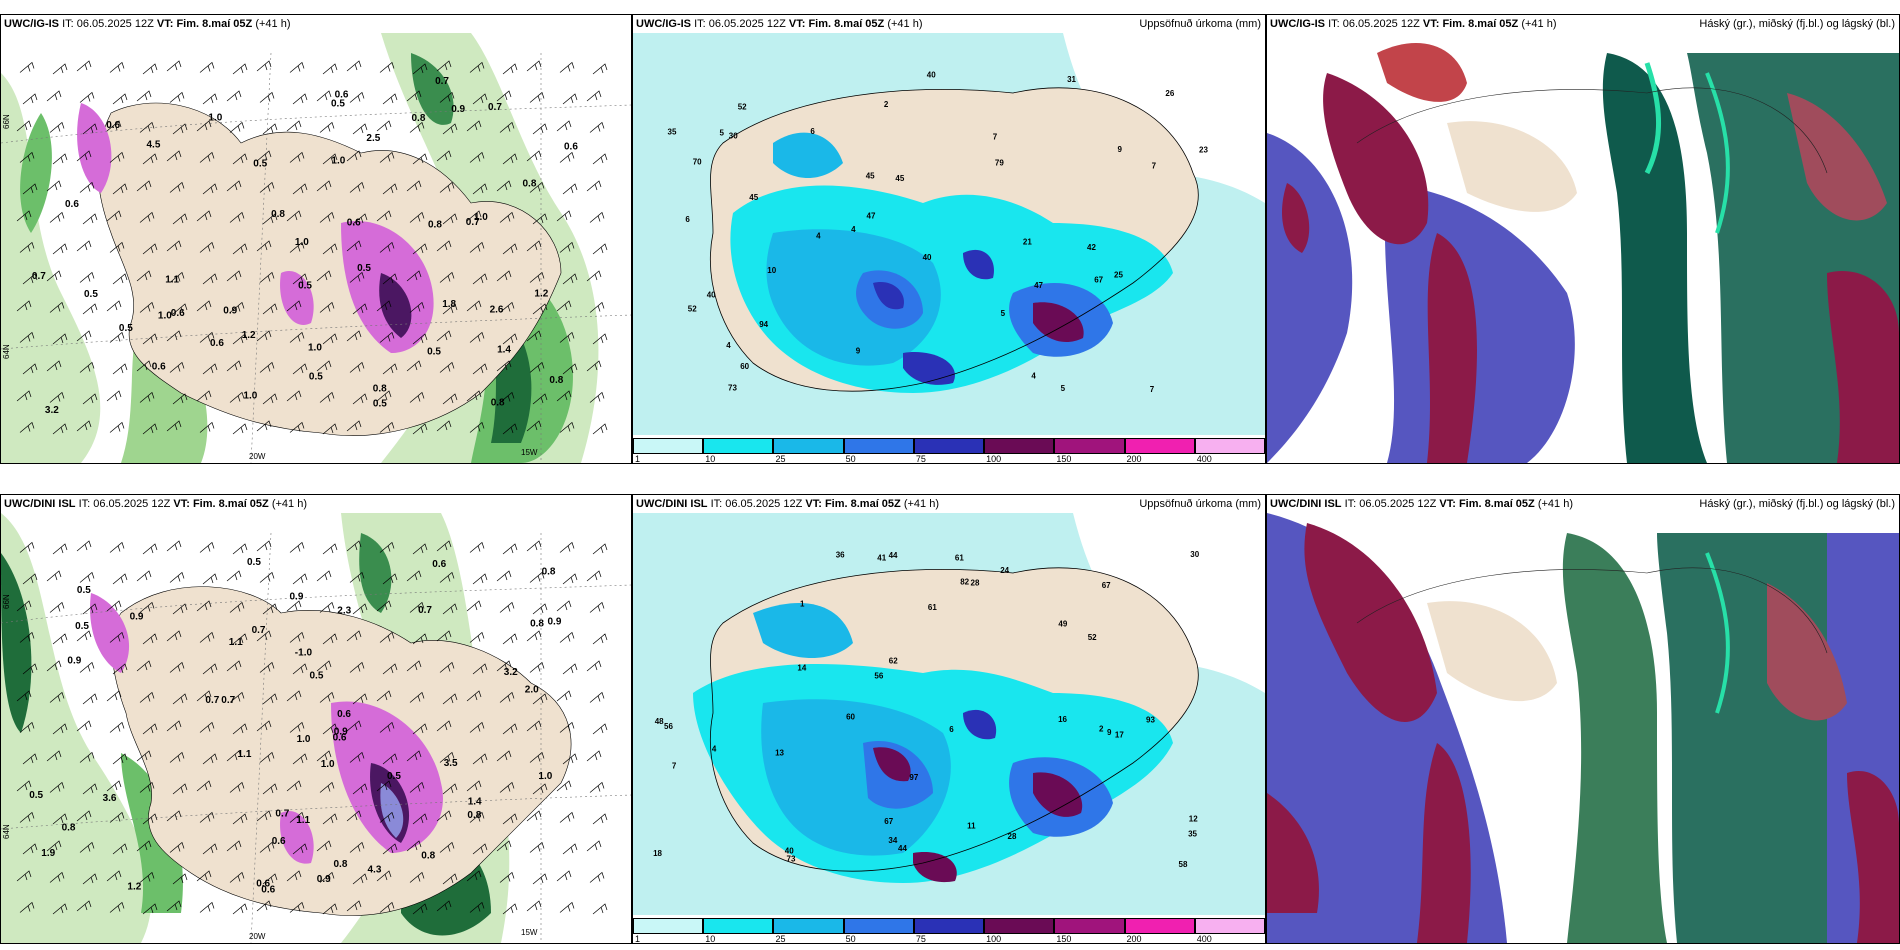 This screenshot has height=950, width=1900. What do you see at coordinates (1203, 150) in the screenshot?
I see `precip-value-label: 23` at bounding box center [1203, 150].